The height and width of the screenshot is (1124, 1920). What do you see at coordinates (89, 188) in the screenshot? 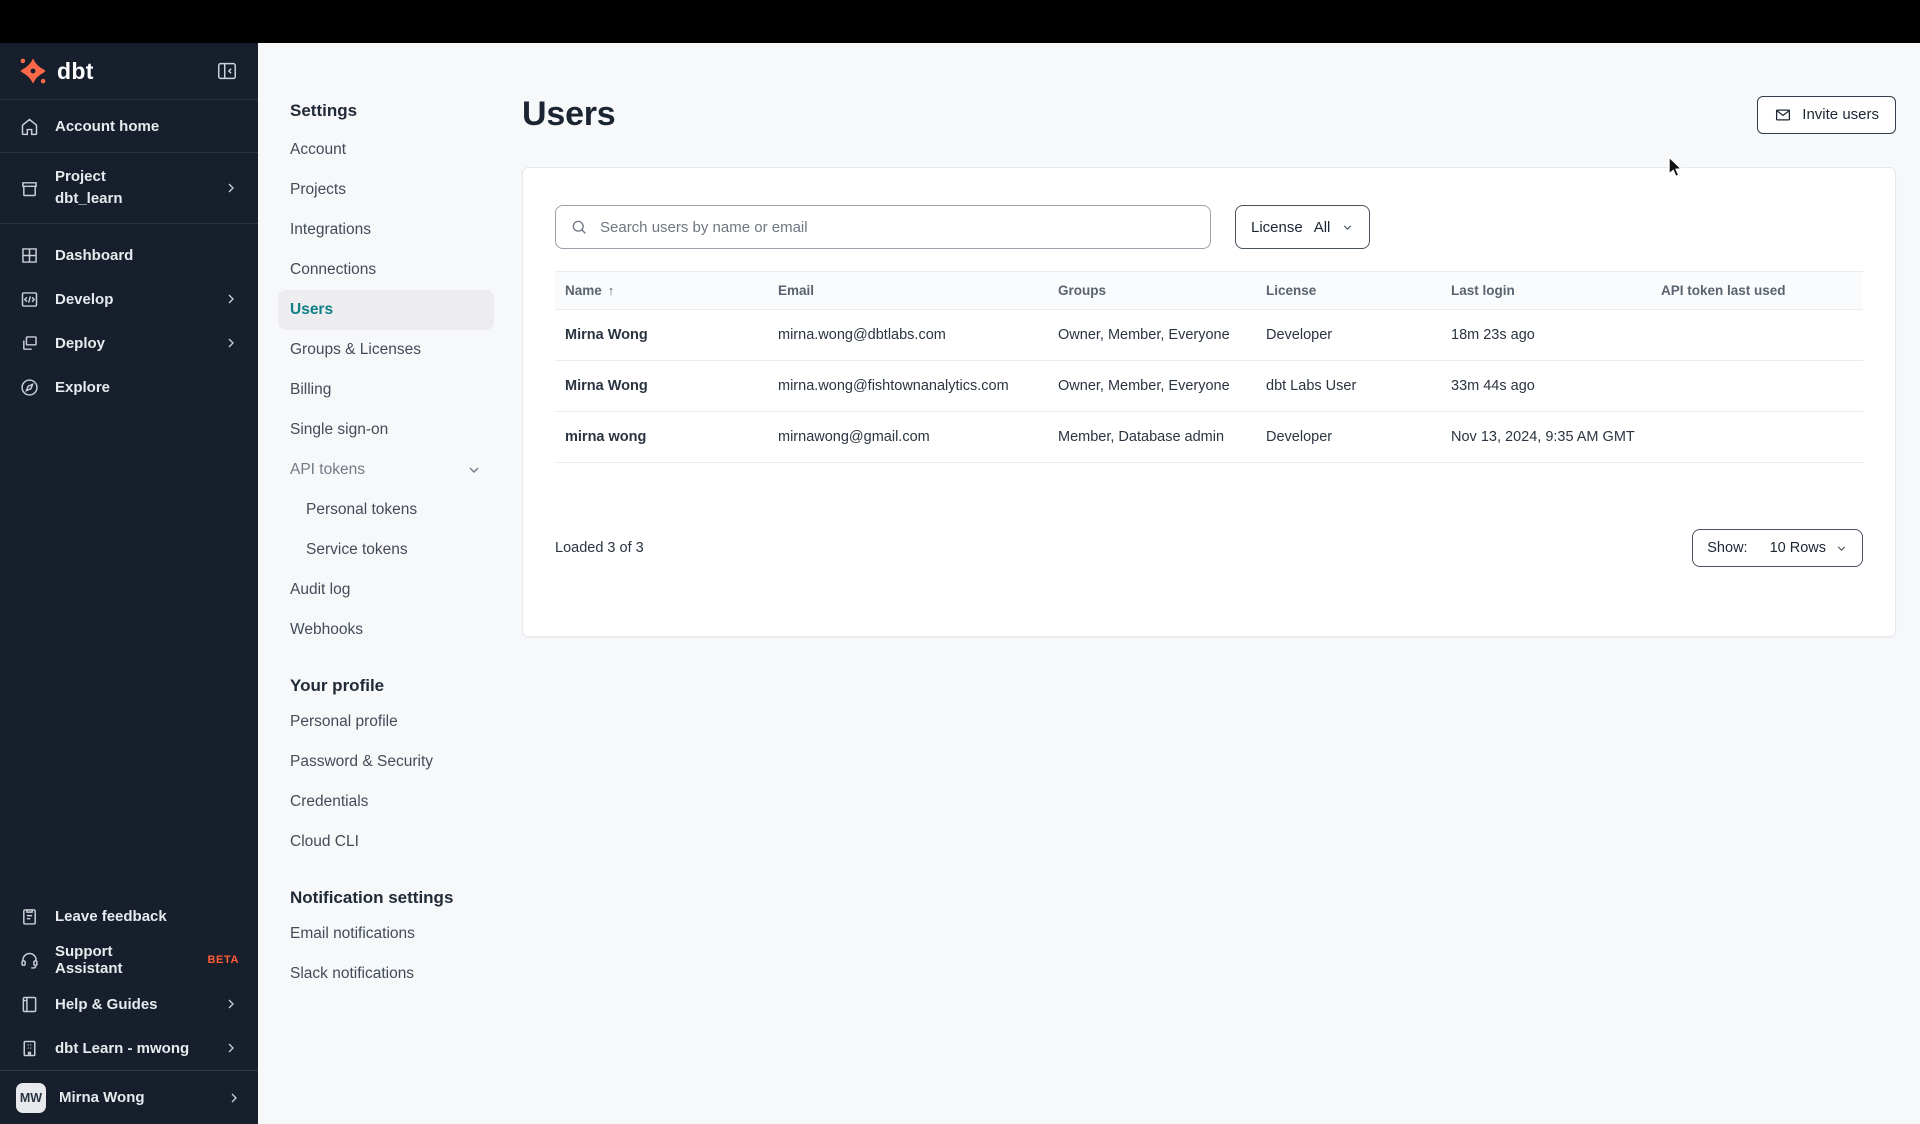
I see `sidebar-item-label-group: Project dbt_learn` at bounding box center [89, 188].